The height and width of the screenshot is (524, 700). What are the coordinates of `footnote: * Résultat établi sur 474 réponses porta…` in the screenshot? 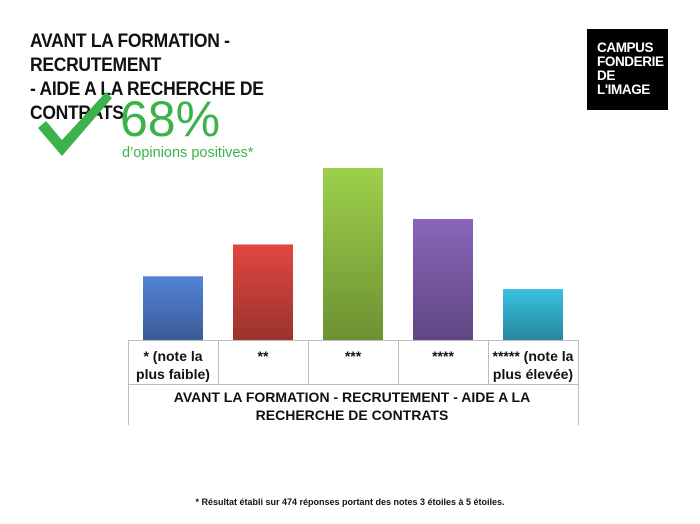 It's located at (350, 502).